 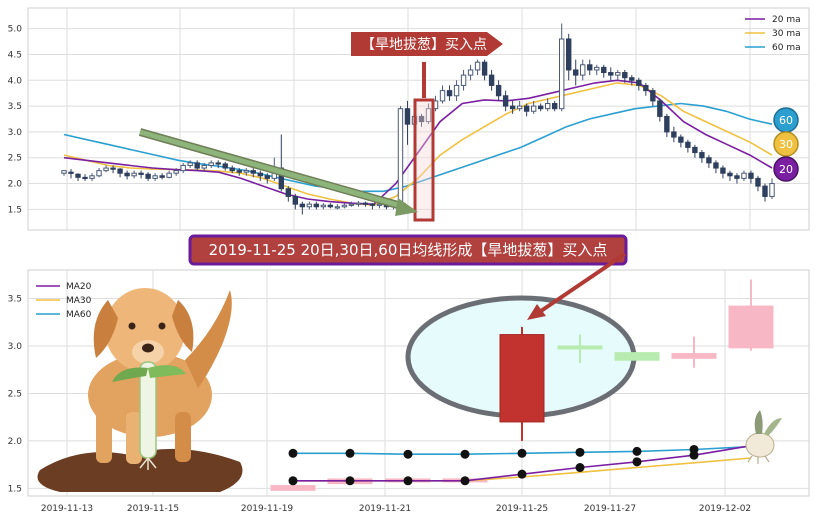 I want to click on bottom-moving-averages, so click(x=520, y=465).